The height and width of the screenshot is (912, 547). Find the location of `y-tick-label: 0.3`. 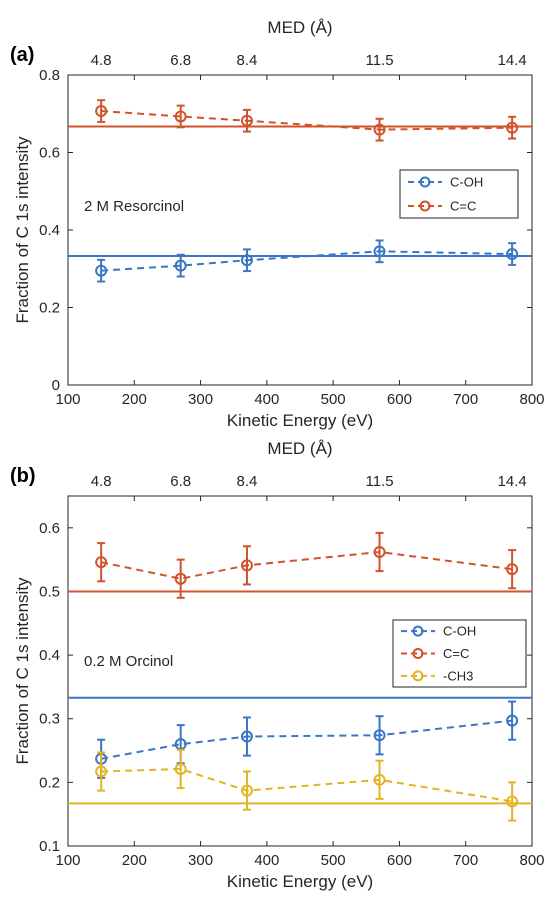

y-tick-label: 0.3 is located at coordinates (49, 719).